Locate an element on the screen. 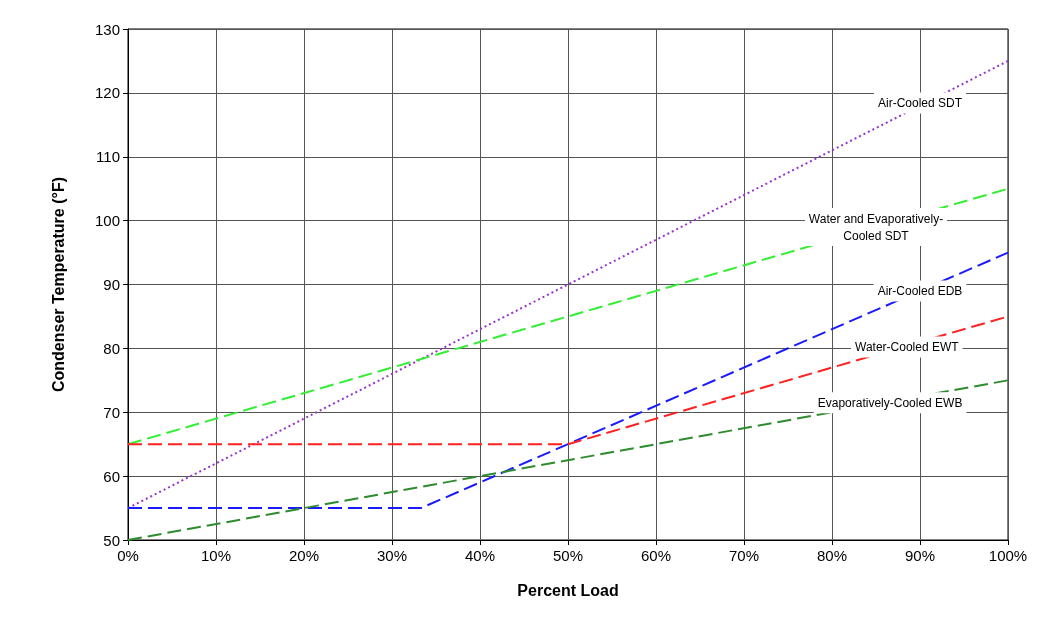 The image size is (1045, 633). annotation: Water-Cooled EWT is located at coordinates (907, 347).